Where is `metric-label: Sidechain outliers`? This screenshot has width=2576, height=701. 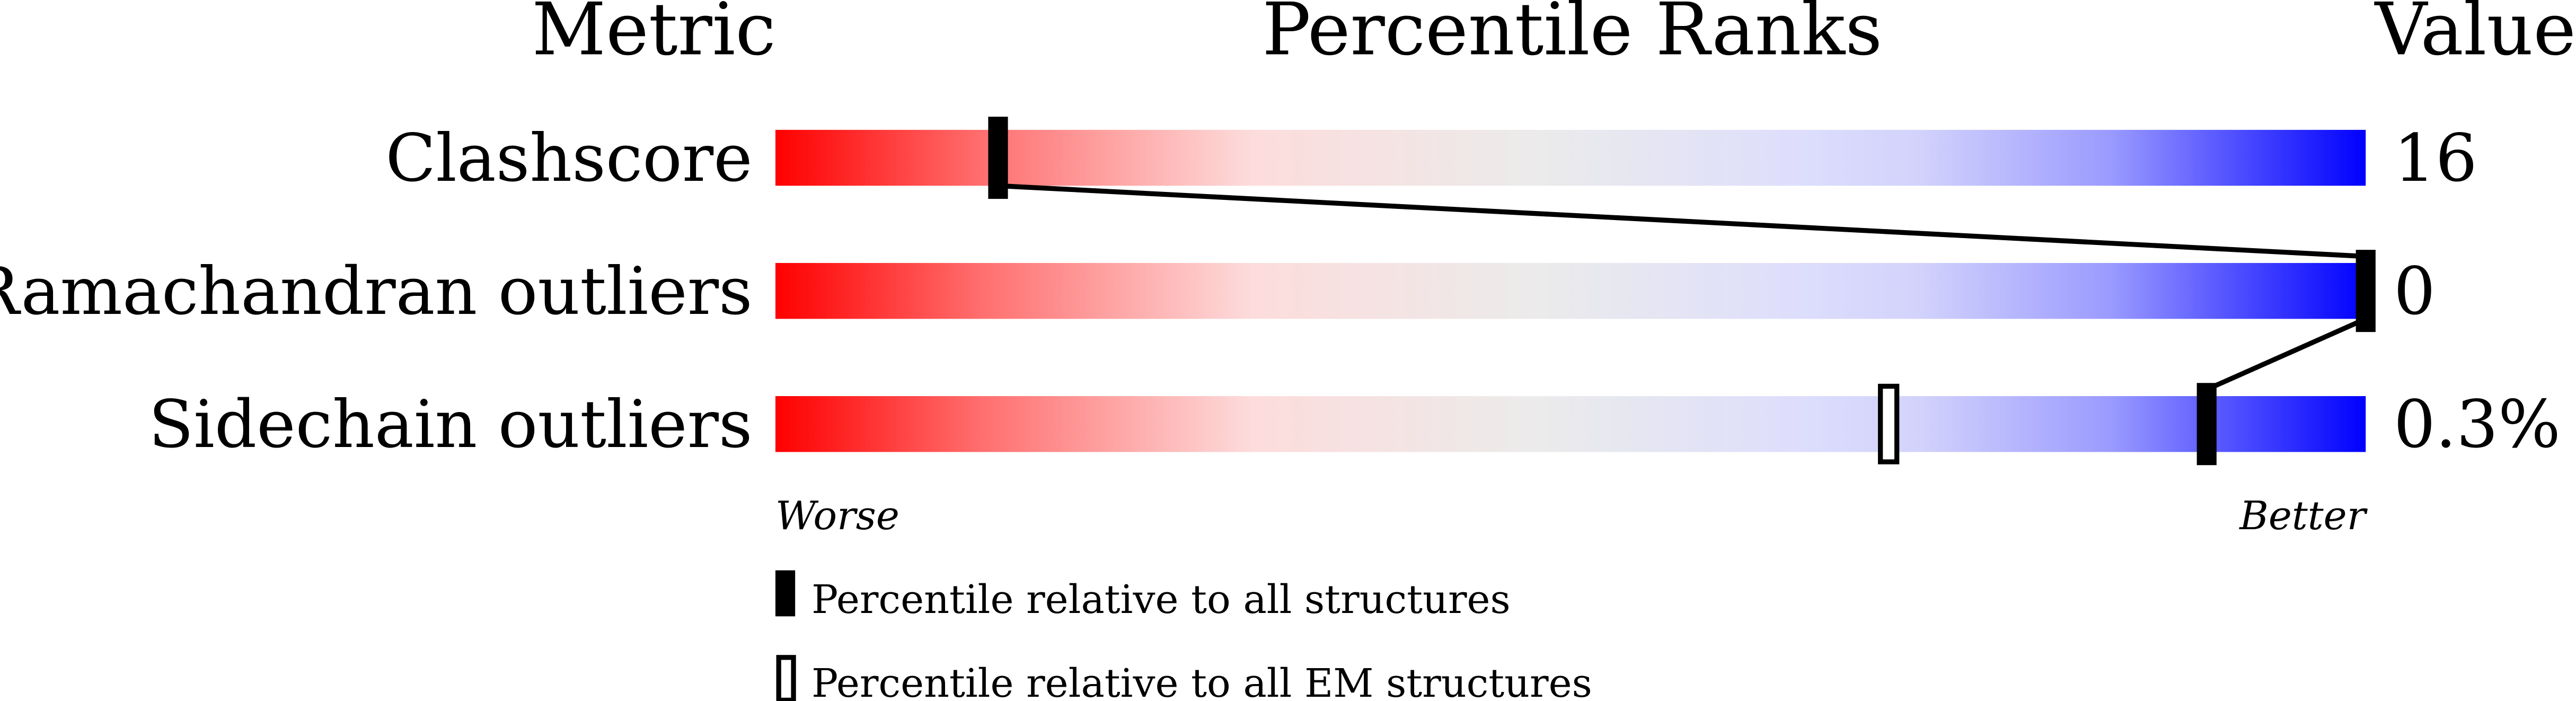
metric-label: Sidechain outliers is located at coordinates (450, 425).